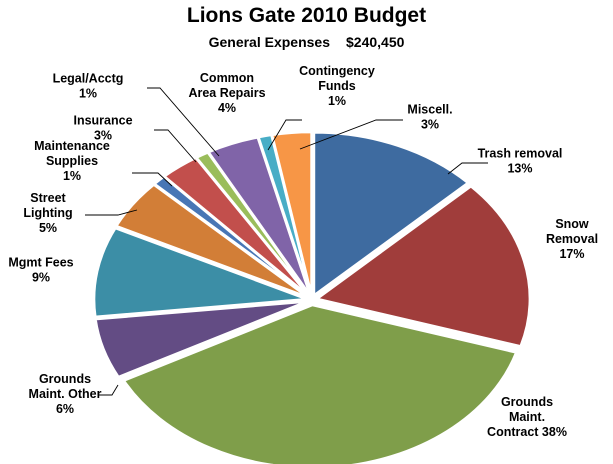  Describe the element at coordinates (48, 198) in the screenshot. I see `slice-label-line: Street` at that location.